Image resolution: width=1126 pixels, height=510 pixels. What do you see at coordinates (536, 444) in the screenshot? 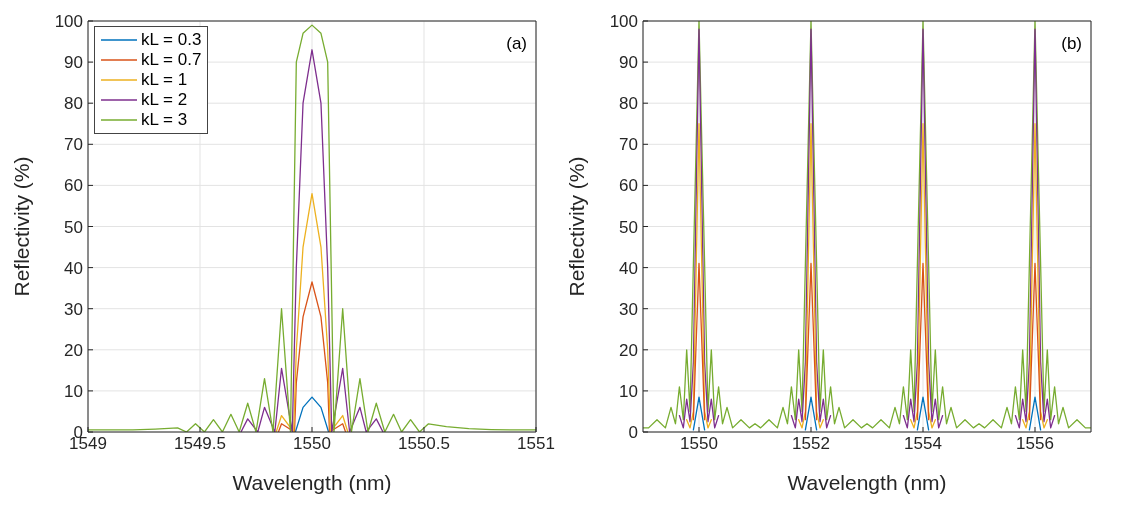
I see `x-tick-label: 1551` at bounding box center [536, 444].